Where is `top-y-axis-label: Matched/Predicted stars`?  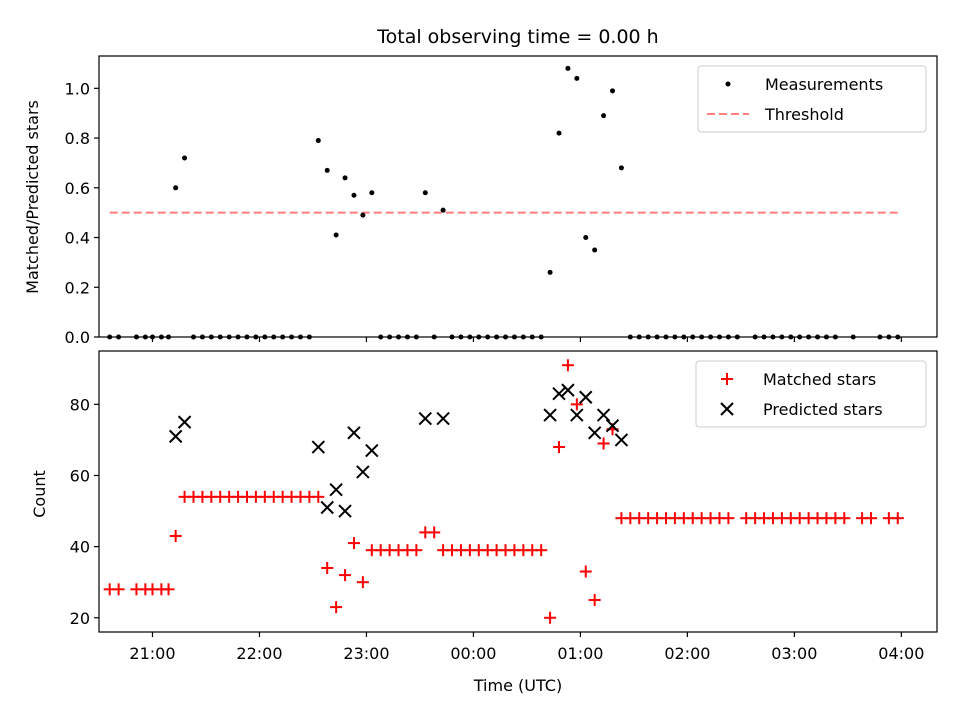 top-y-axis-label: Matched/Predicted stars is located at coordinates (32, 197).